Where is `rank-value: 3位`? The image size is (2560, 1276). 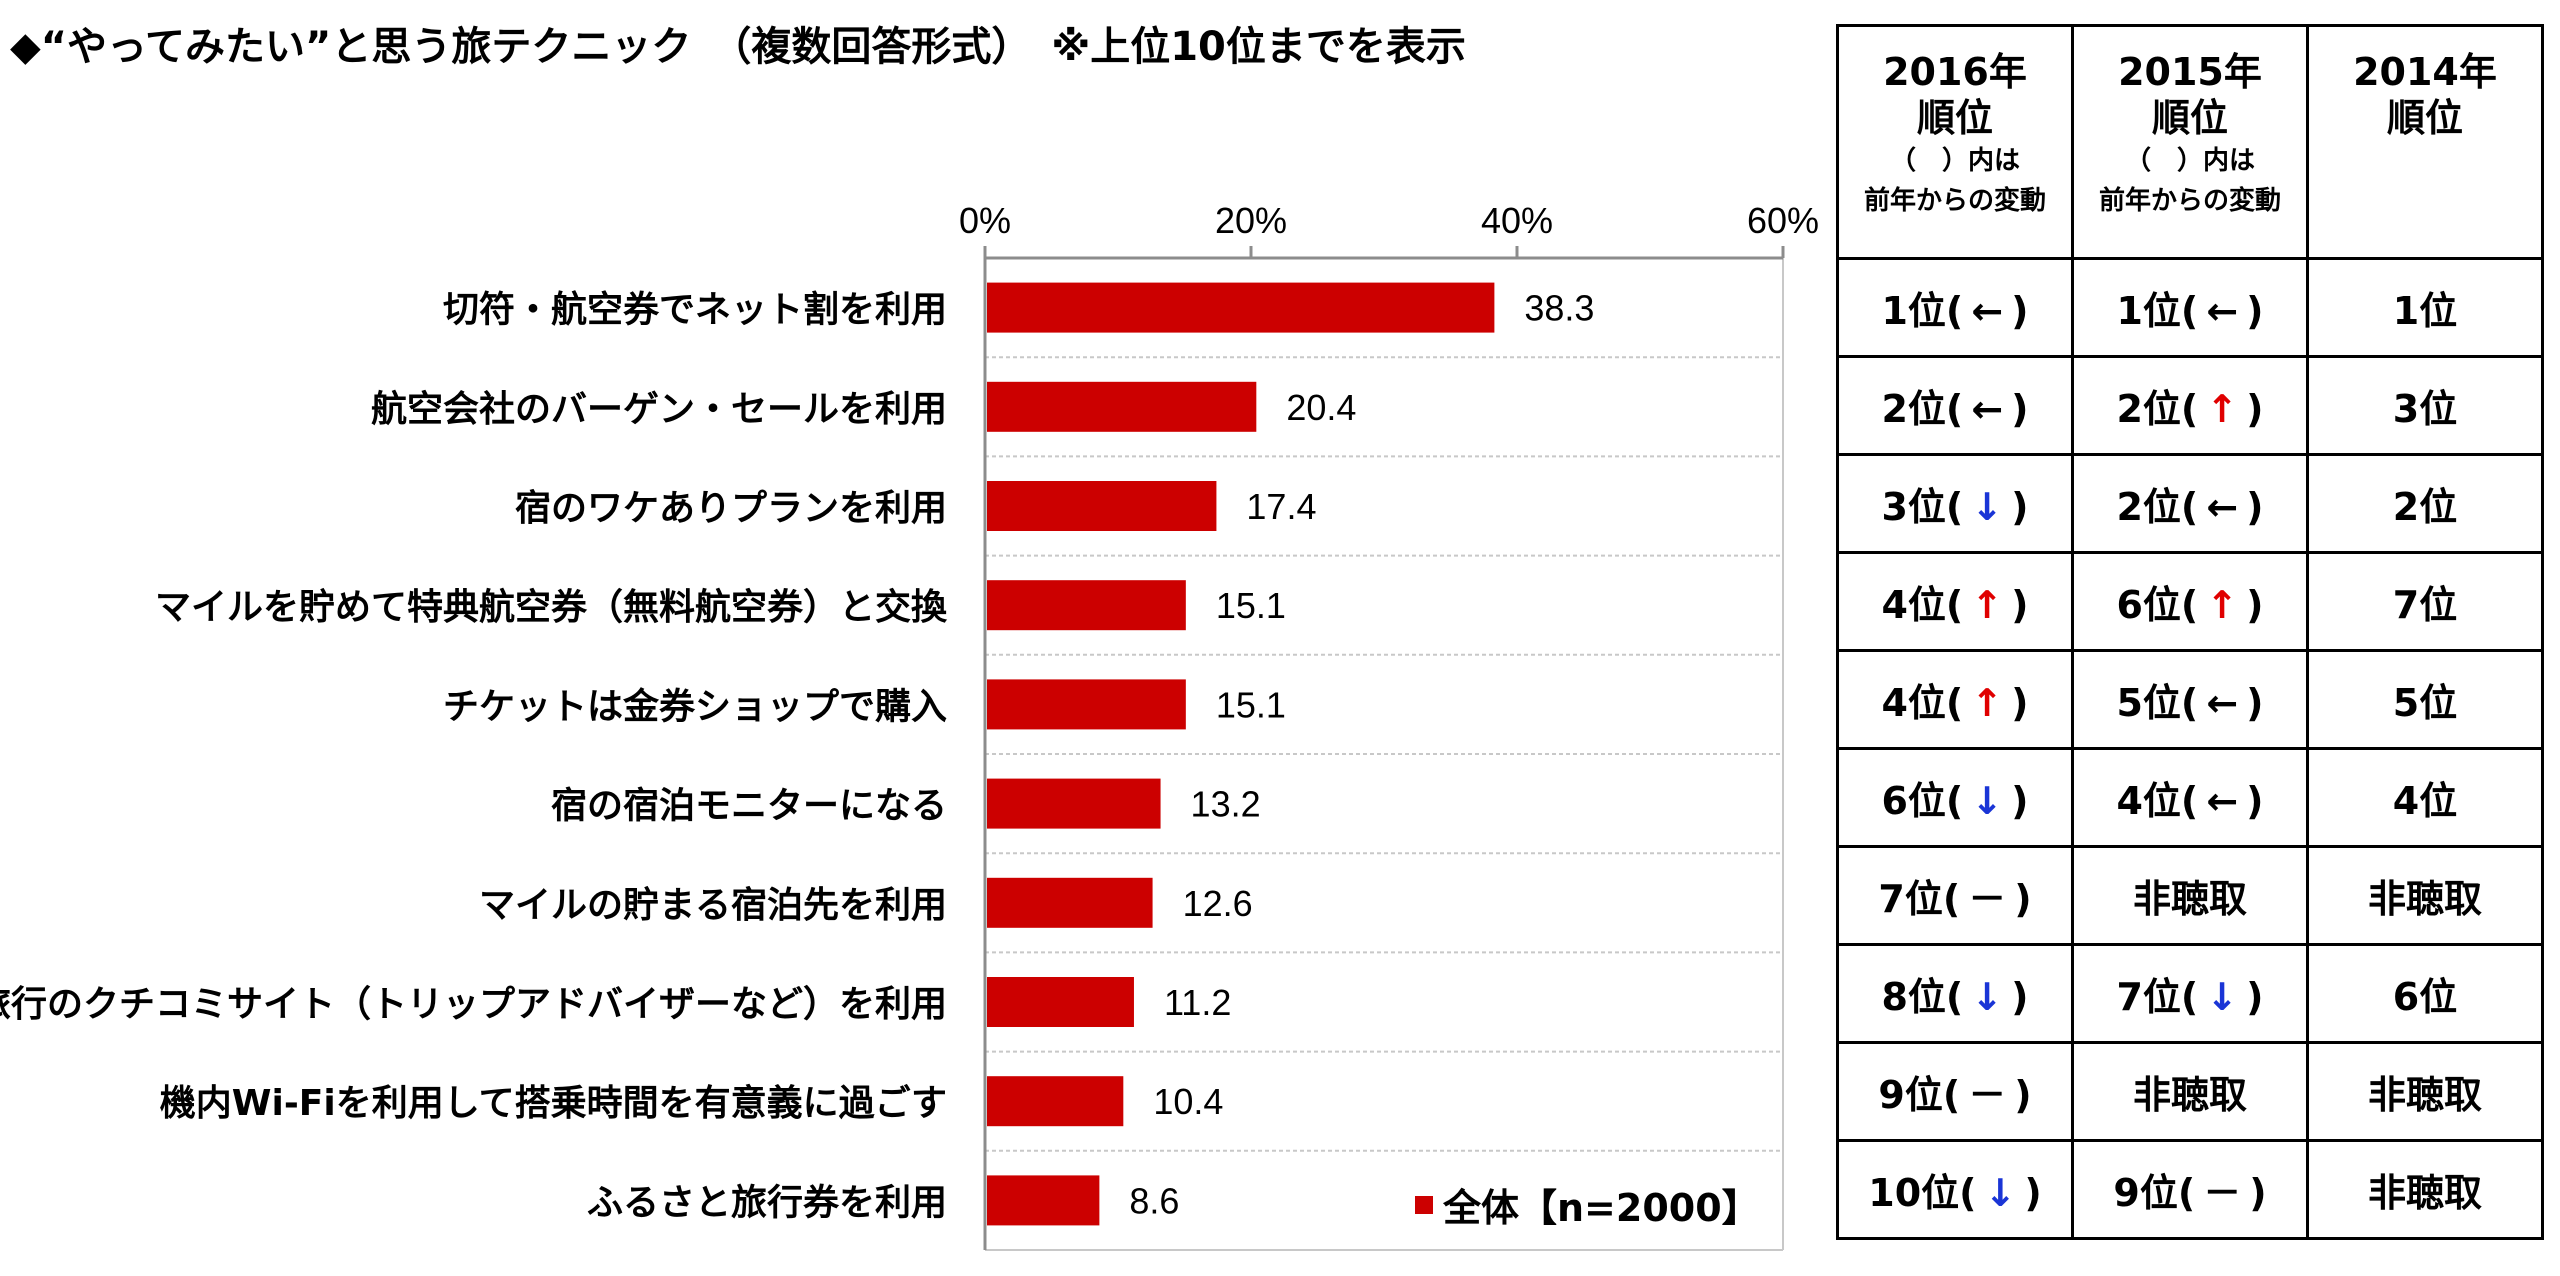
rank-value: 3位 is located at coordinates (1913, 507).